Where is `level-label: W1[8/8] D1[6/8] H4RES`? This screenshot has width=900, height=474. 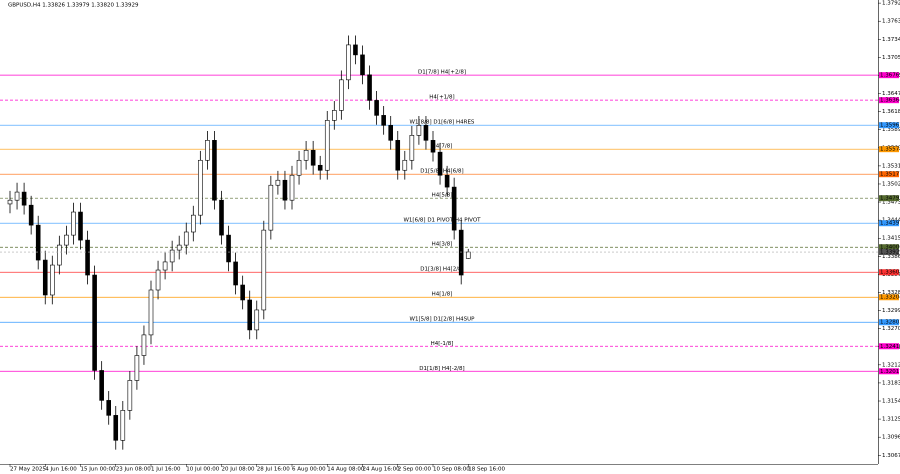 level-label: W1[8/8] D1[6/8] H4RES is located at coordinates (442, 123).